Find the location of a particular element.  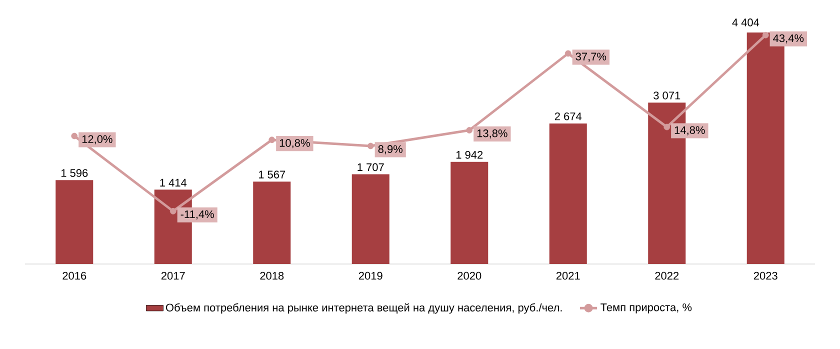

data-label: 1 942 is located at coordinates (469, 154).